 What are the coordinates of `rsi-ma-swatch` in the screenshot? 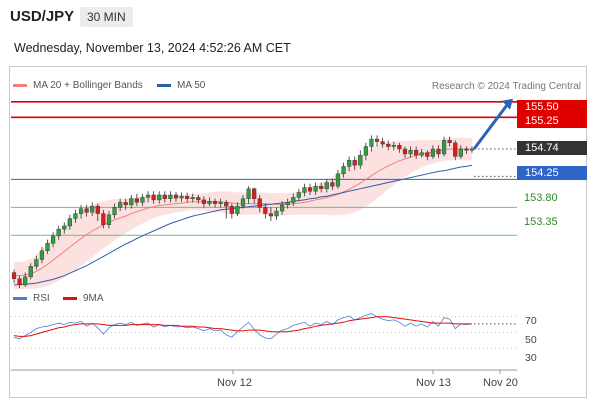 It's located at (70, 298).